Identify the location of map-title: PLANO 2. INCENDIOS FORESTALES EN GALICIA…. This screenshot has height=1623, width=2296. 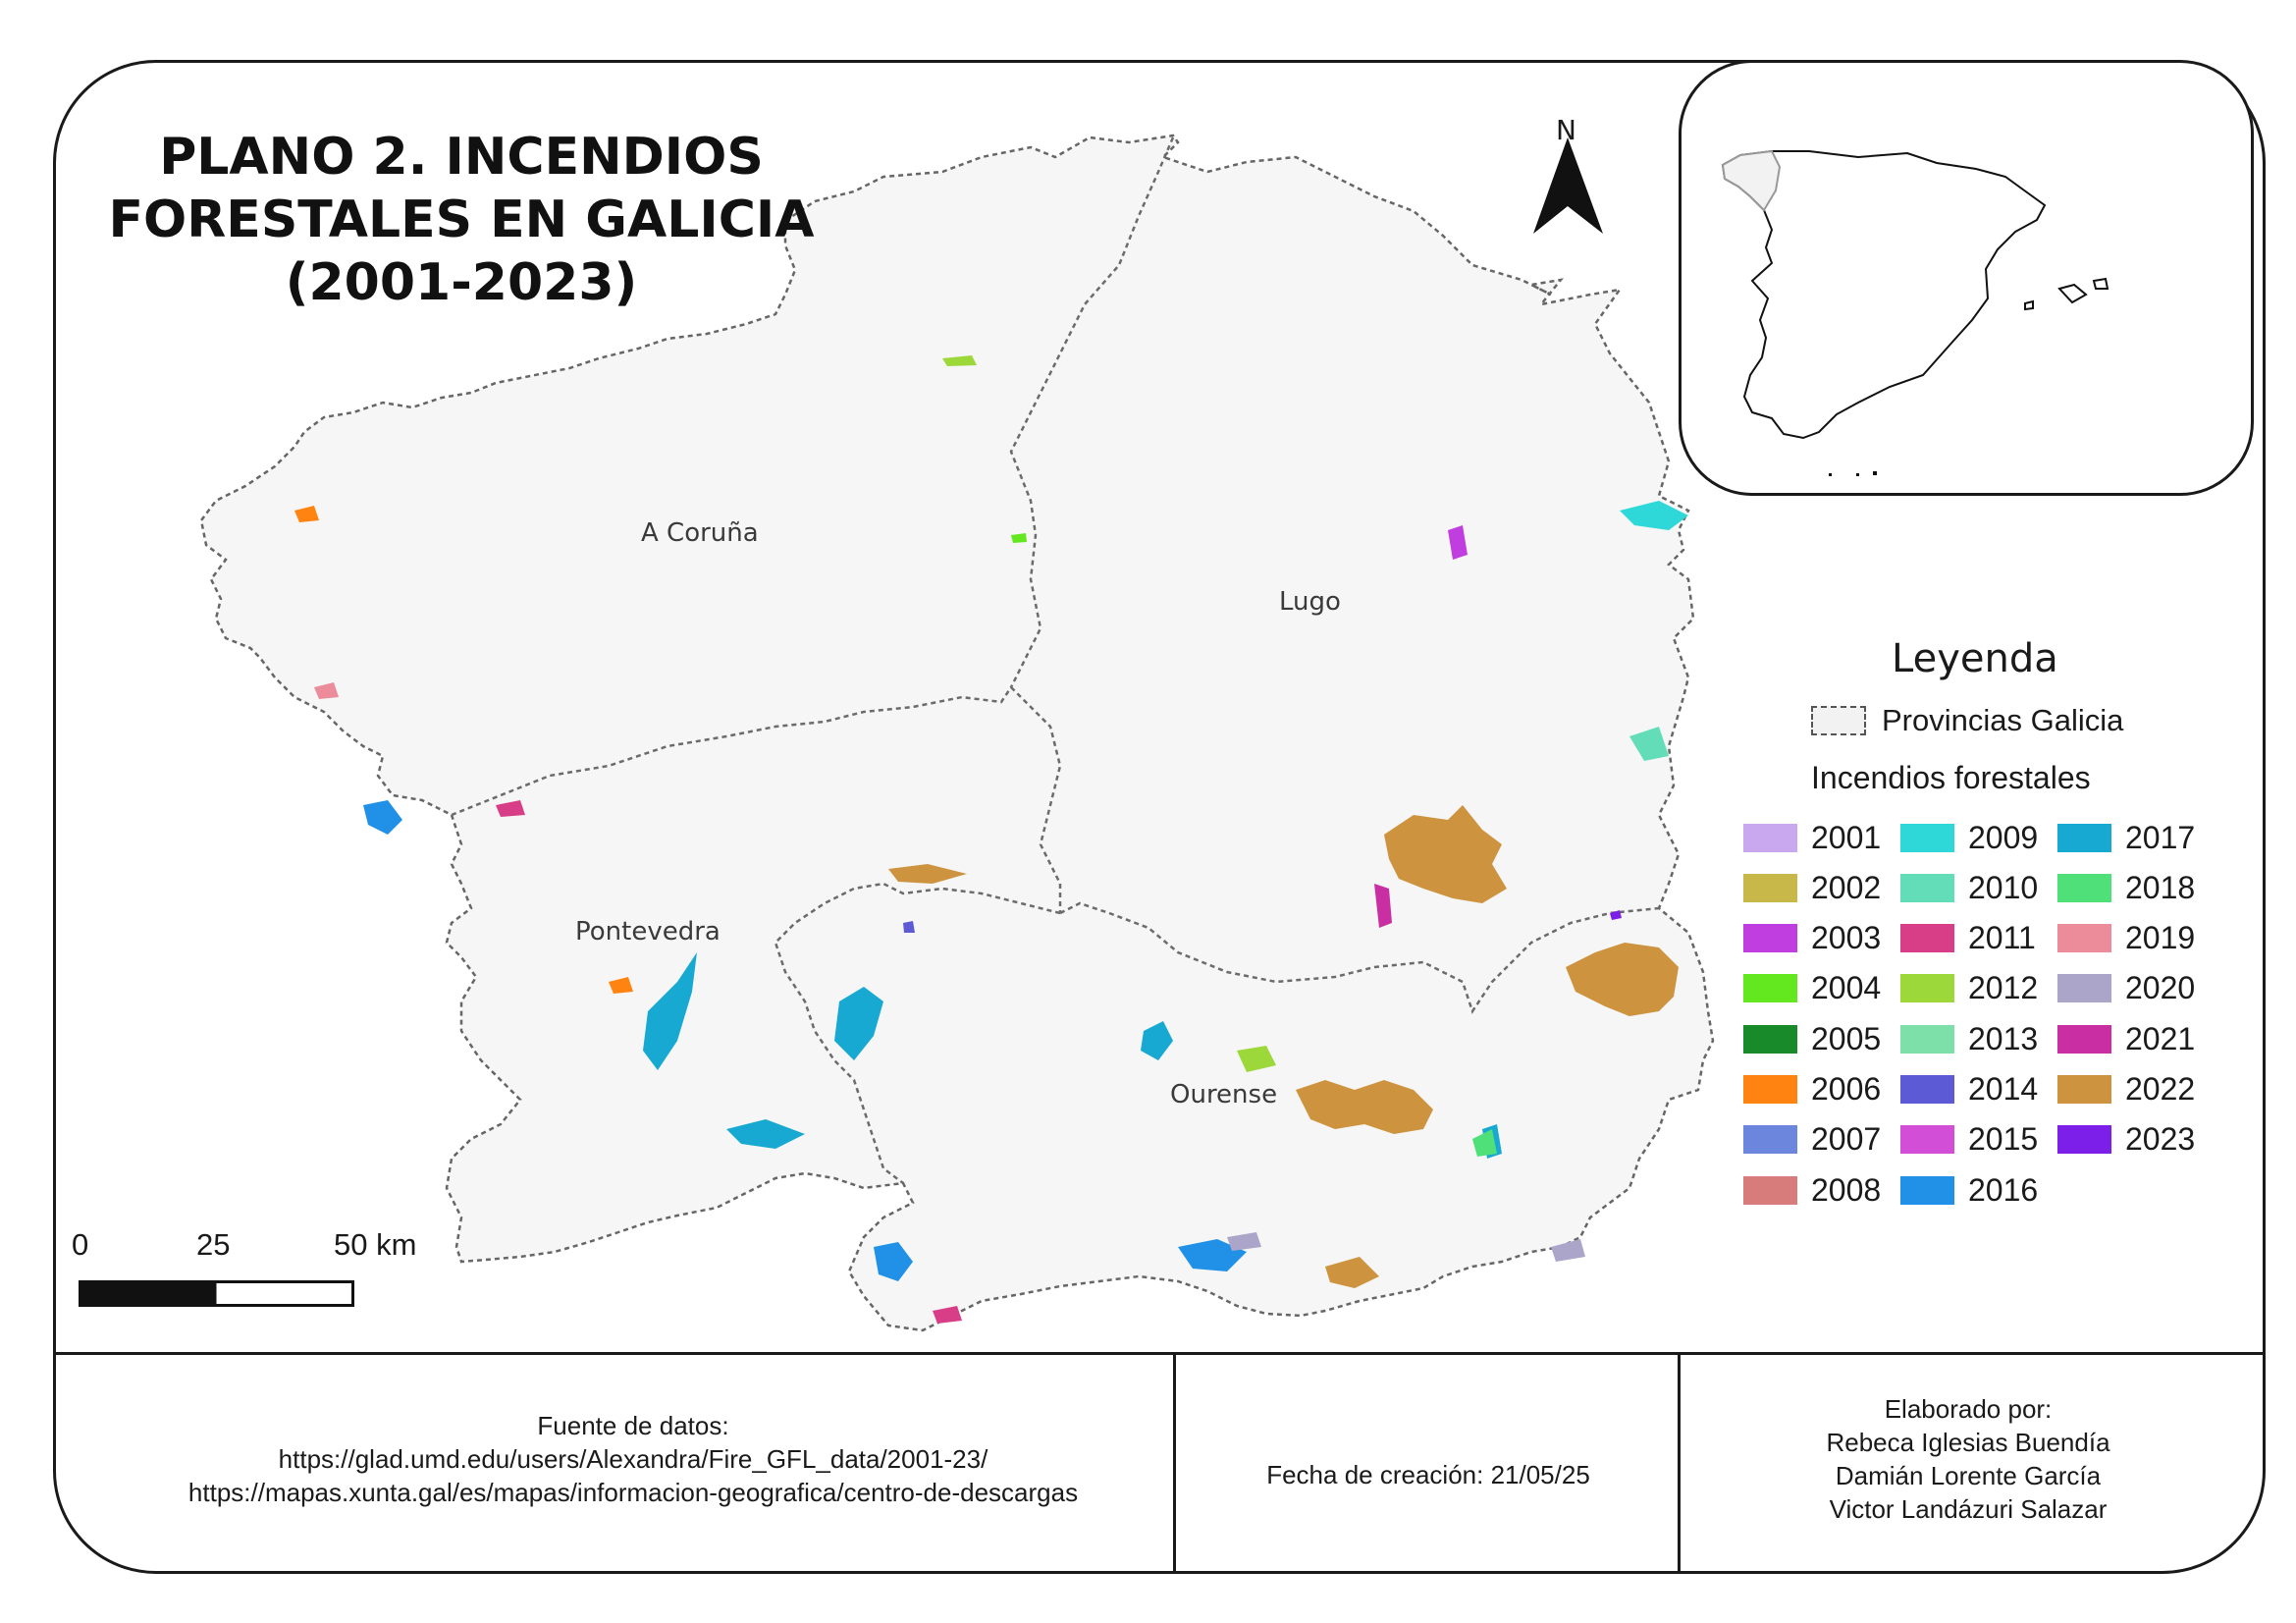
(461, 220).